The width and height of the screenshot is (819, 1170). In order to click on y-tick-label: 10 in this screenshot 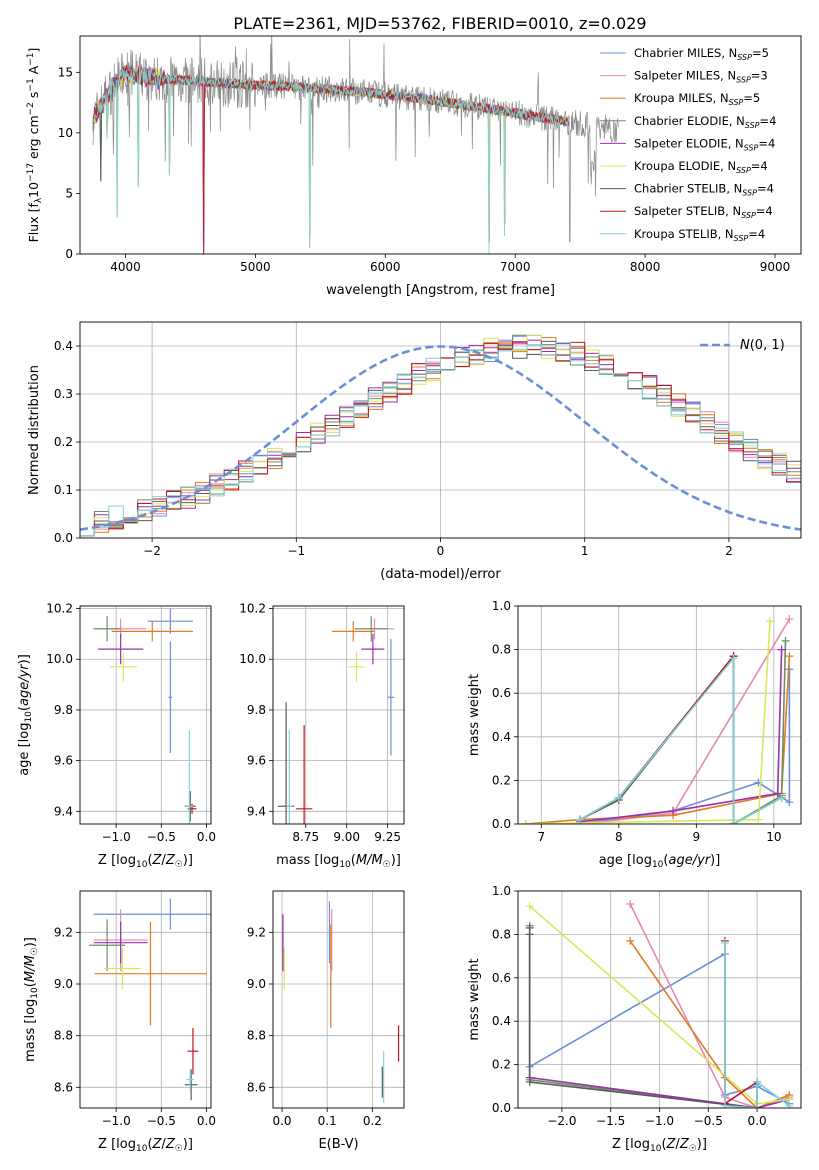, I will do `click(65, 133)`.